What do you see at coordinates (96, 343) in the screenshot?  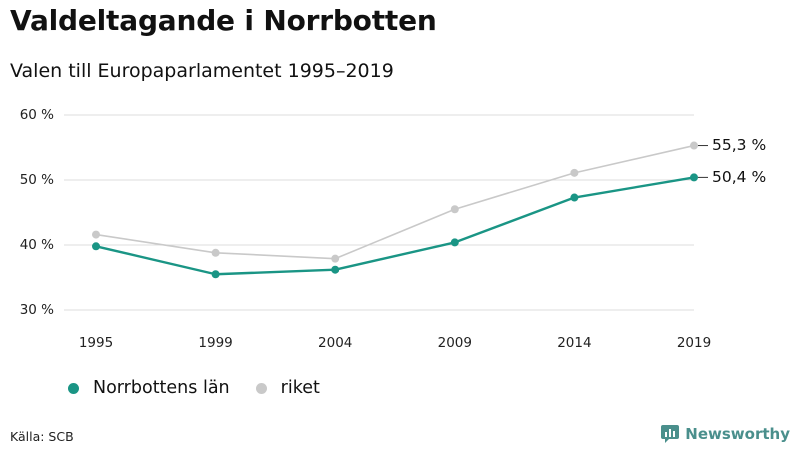 I see `x-tick-label: 1995` at bounding box center [96, 343].